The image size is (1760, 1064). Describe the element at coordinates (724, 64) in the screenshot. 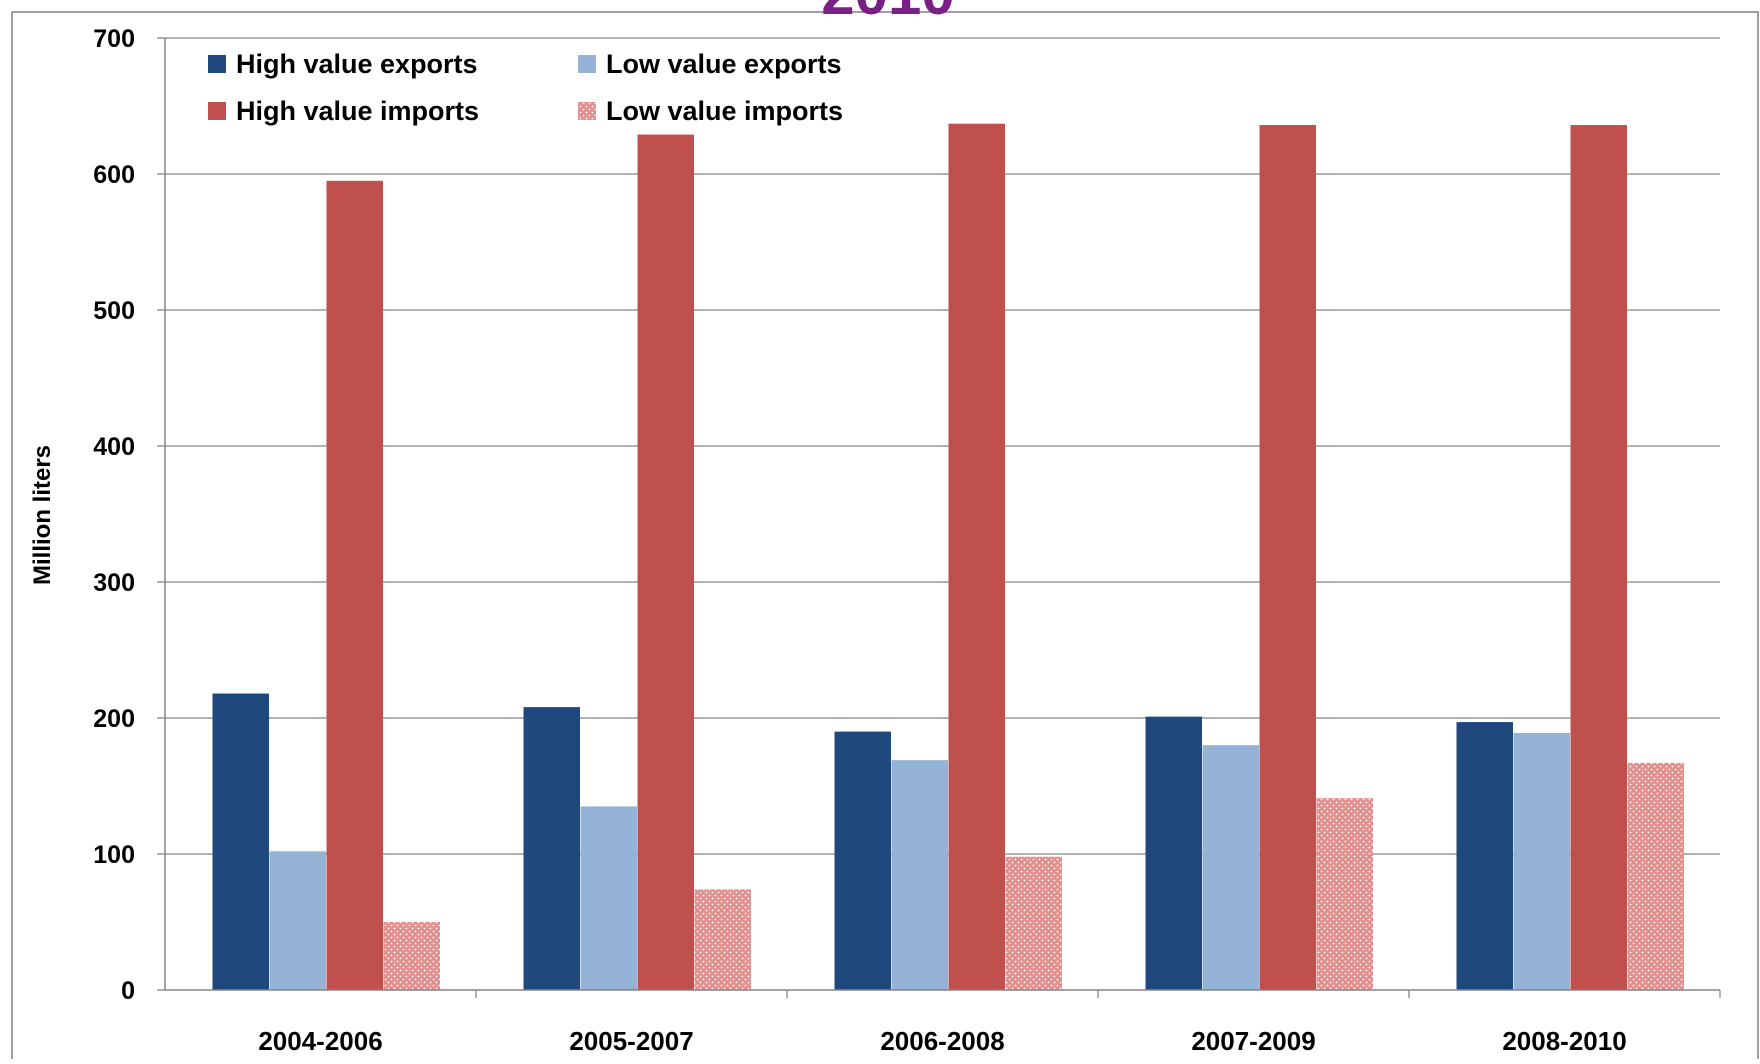

I see `legend-label: Low value exports` at that location.